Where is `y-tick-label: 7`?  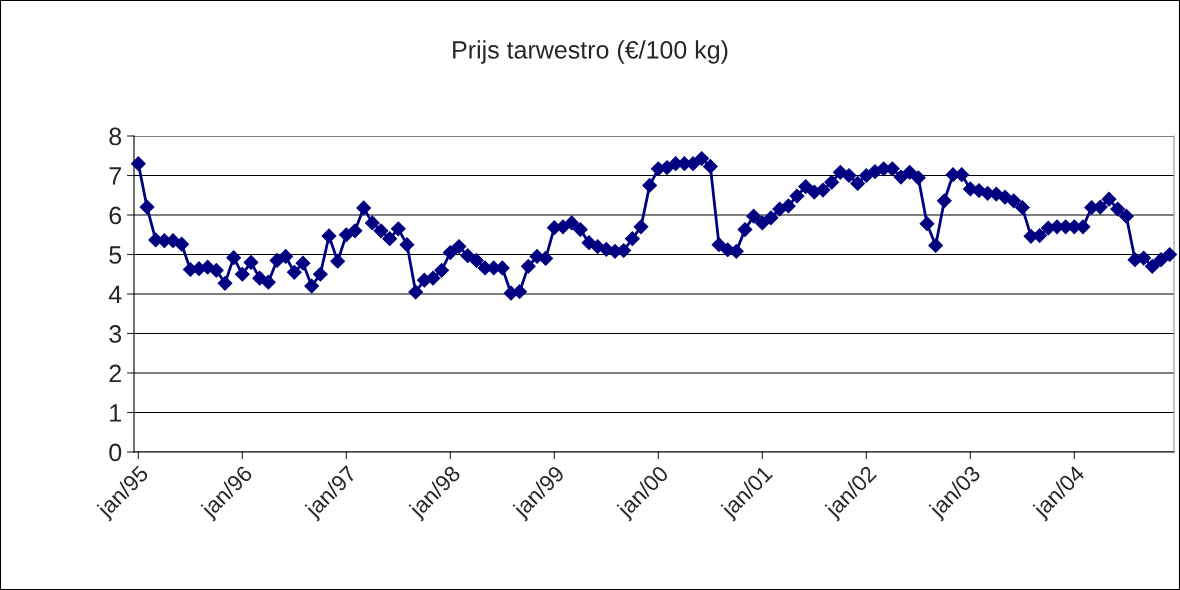 y-tick-label: 7 is located at coordinates (115, 176).